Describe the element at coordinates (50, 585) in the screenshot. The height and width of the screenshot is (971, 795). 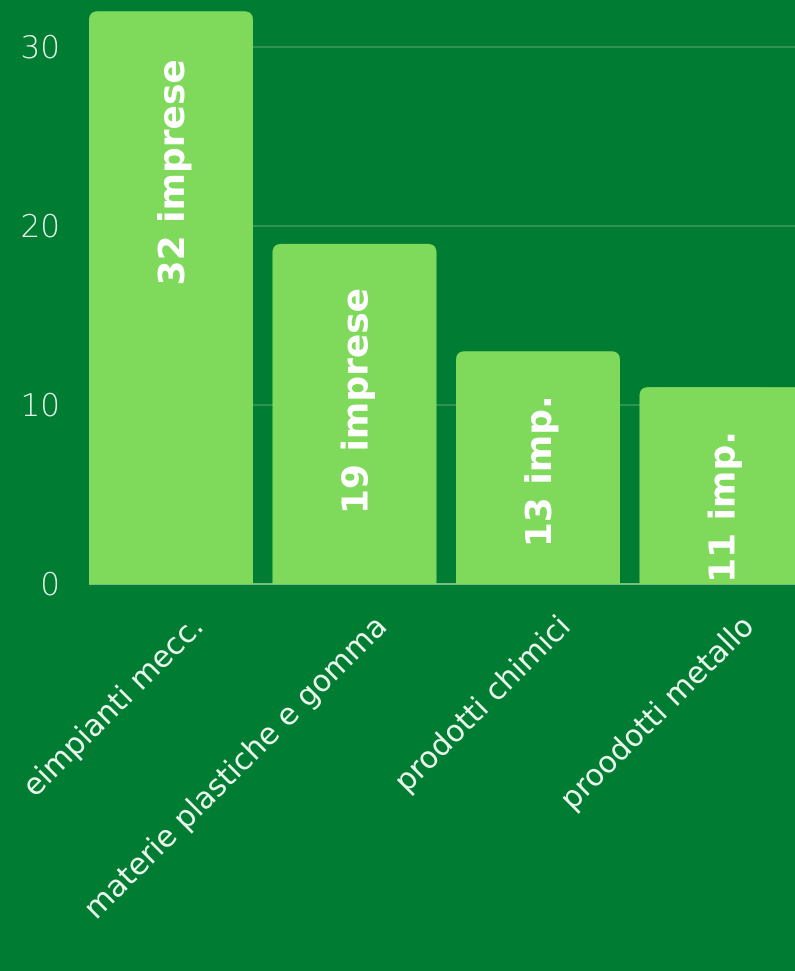
I see `y-tick-label: 0` at that location.